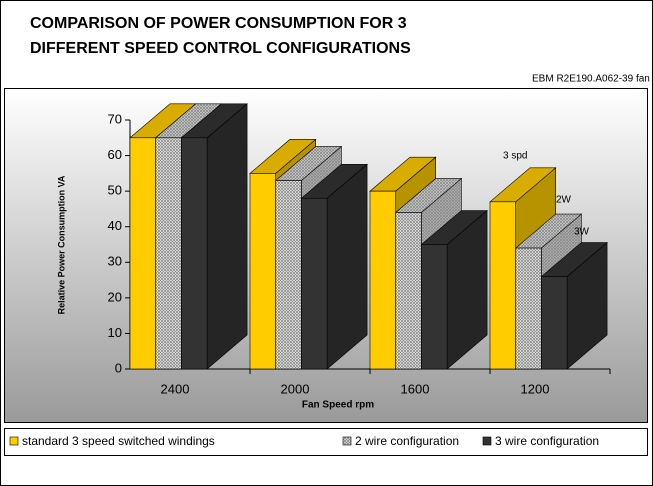 Image resolution: width=653 pixels, height=486 pixels. What do you see at coordinates (515, 156) in the screenshot?
I see `annotation: 3 spd` at bounding box center [515, 156].